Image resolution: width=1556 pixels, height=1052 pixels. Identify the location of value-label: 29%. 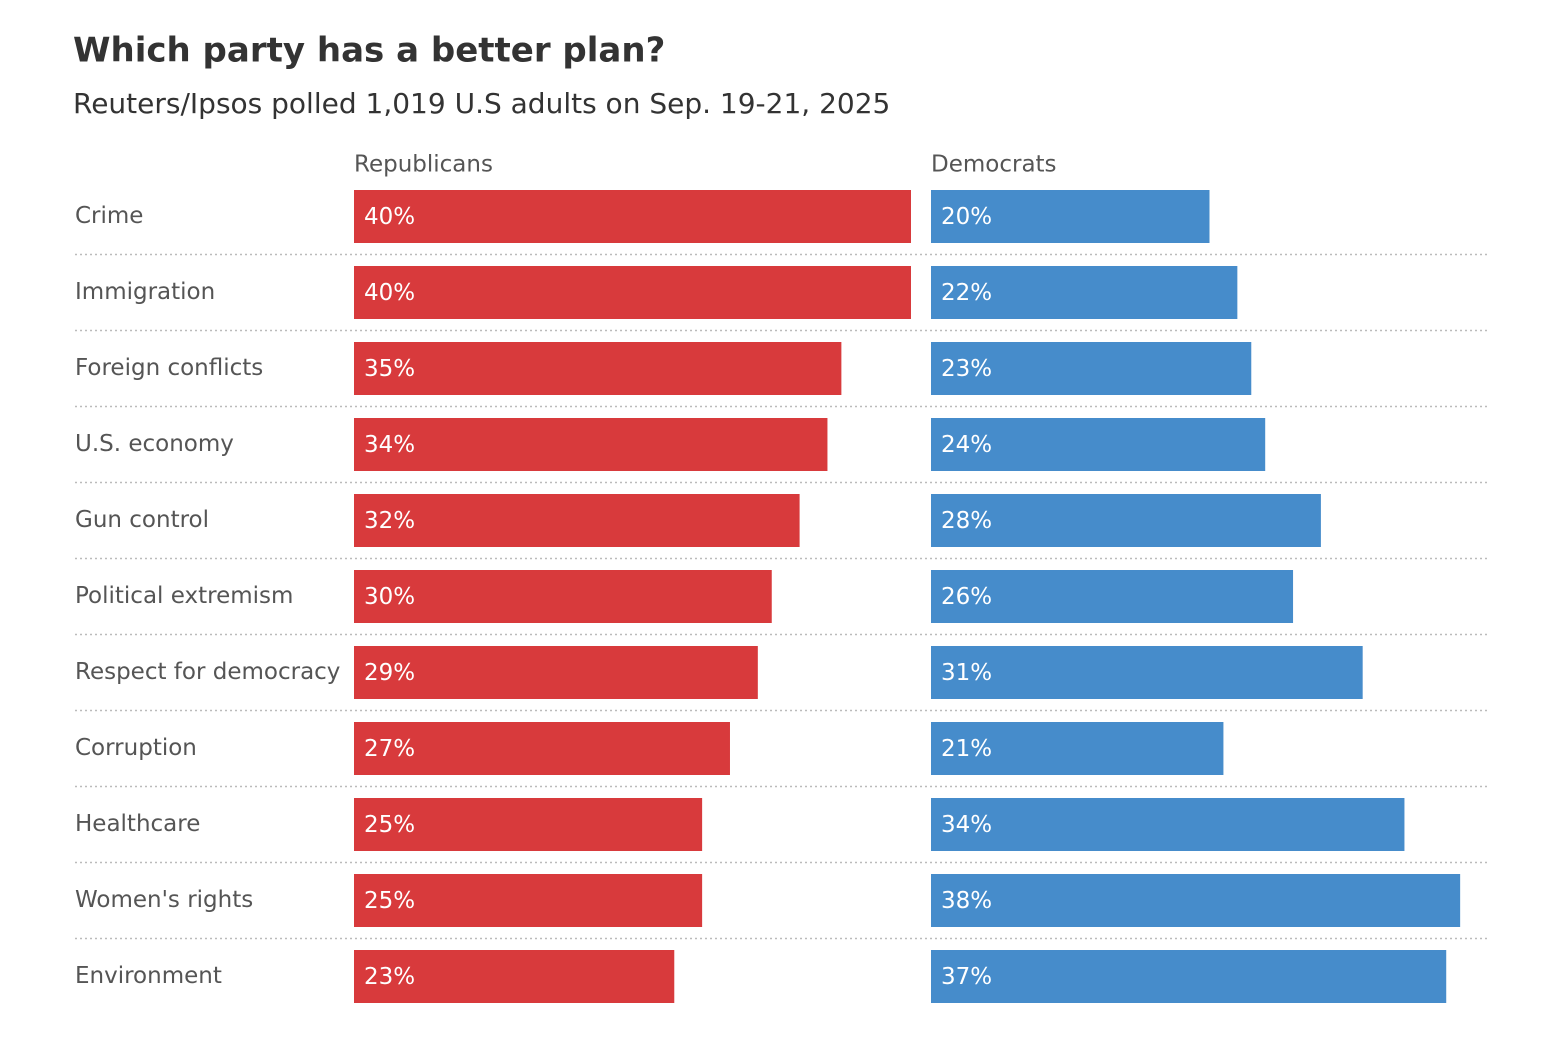
(389, 673).